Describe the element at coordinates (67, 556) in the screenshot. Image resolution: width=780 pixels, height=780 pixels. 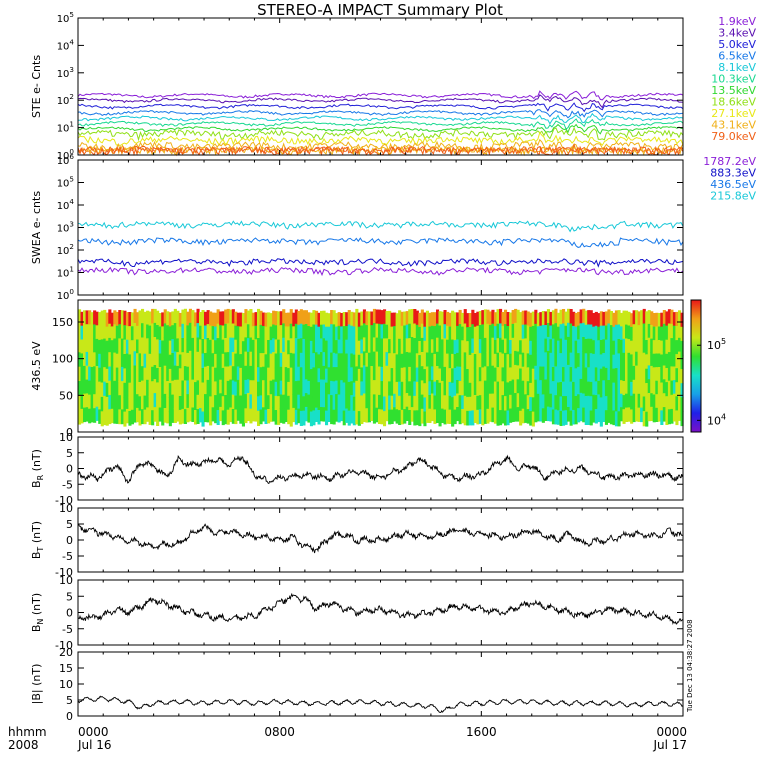
I see `bt-ytick-label: -5` at that location.